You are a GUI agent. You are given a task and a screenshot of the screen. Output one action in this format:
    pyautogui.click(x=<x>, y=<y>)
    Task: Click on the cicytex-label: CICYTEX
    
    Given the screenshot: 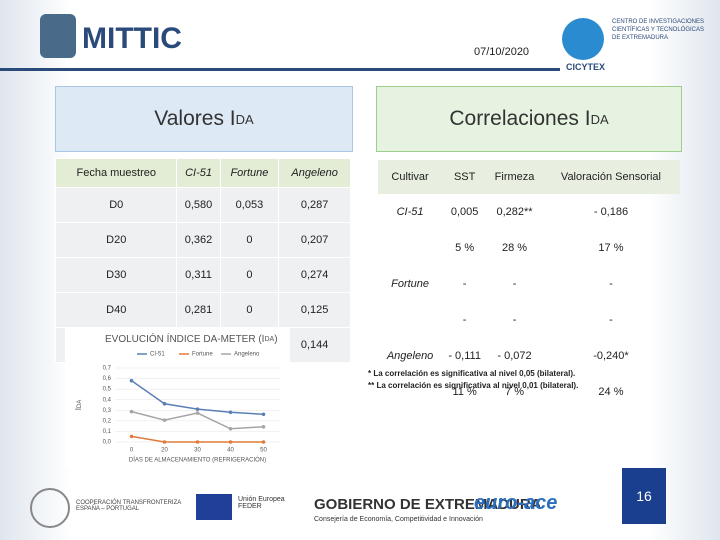 What is the action you would take?
    pyautogui.click(x=586, y=67)
    